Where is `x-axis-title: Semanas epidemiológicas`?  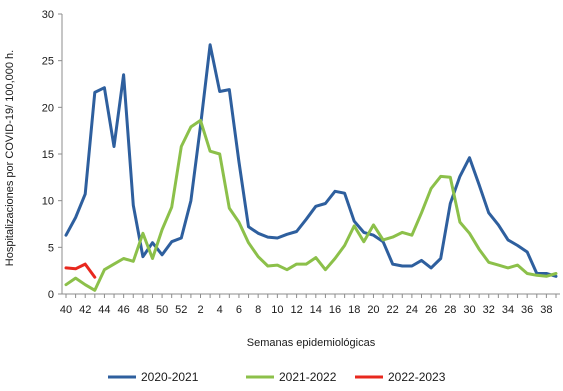
x-axis-title: Semanas epidemiológicas is located at coordinates (311, 343).